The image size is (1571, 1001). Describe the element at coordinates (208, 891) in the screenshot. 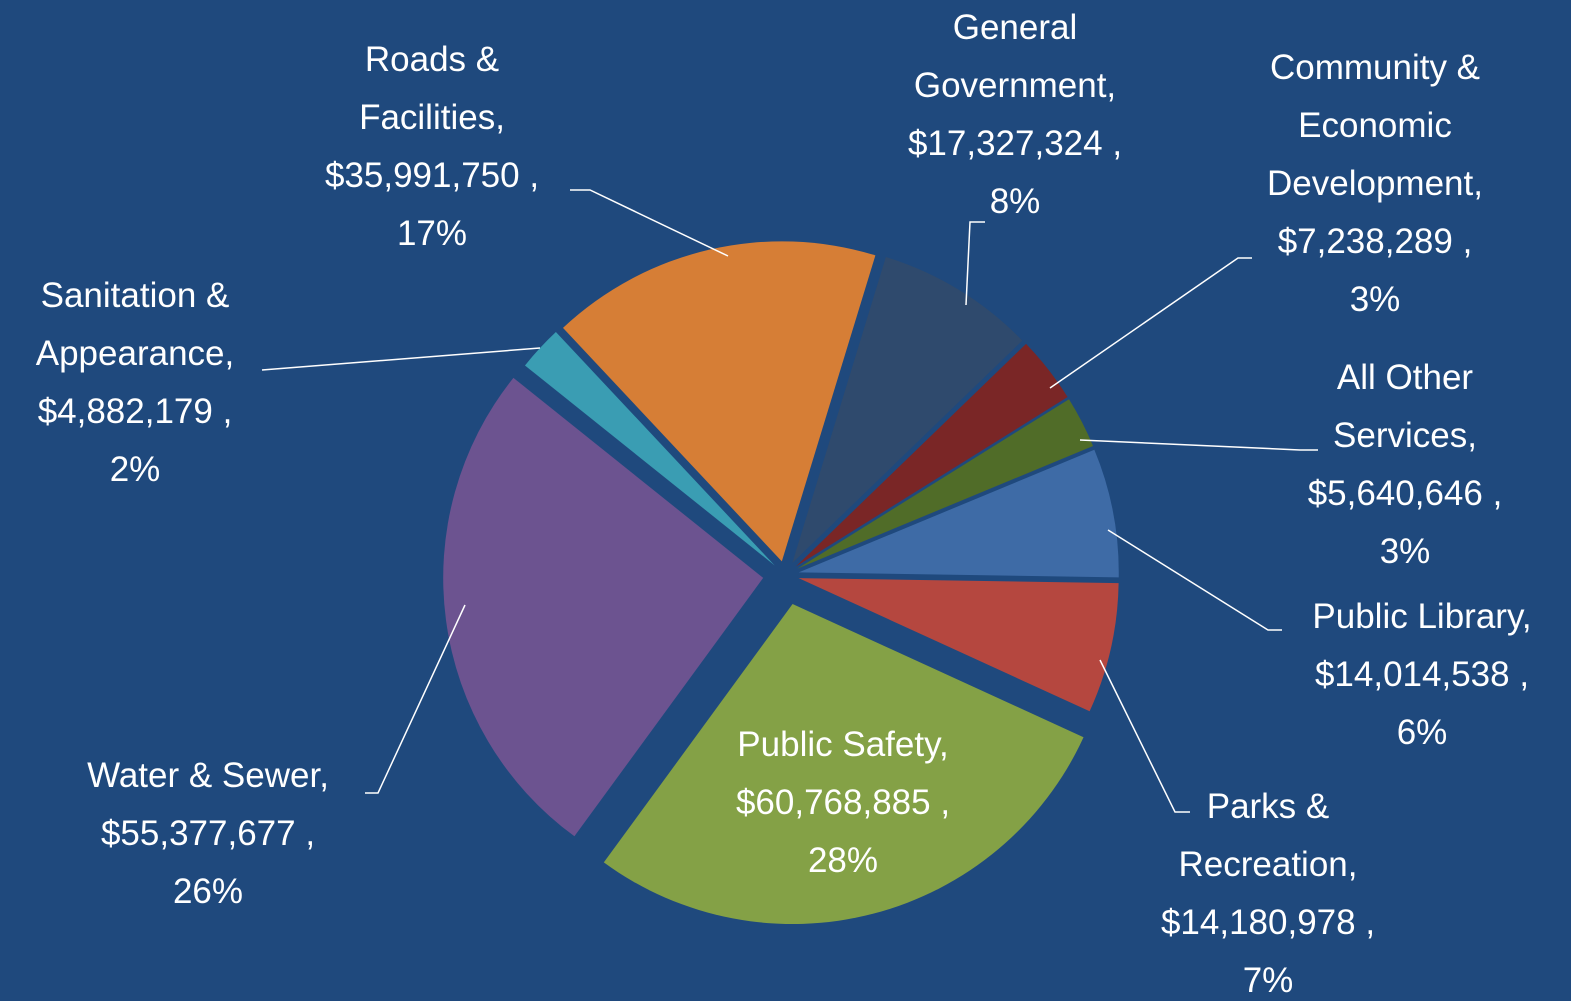

I see `percent-label: 26%` at that location.